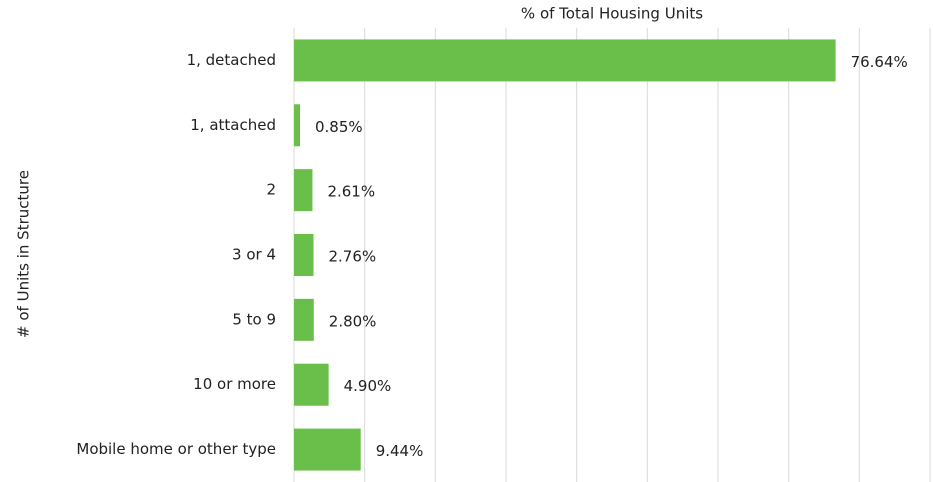 The height and width of the screenshot is (482, 933). What do you see at coordinates (24, 254) in the screenshot?
I see `y-axis-label: # of Units in Structure` at bounding box center [24, 254].